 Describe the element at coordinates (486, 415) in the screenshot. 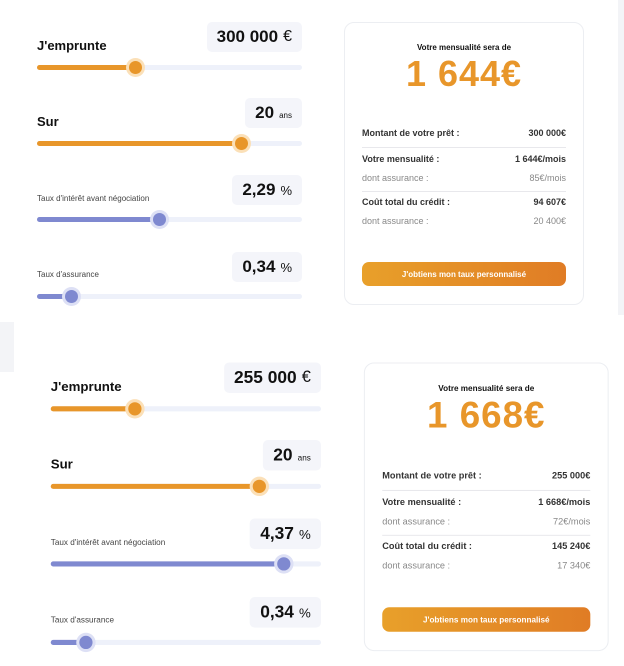

I see `monthly-payment-big: 1 668€` at that location.